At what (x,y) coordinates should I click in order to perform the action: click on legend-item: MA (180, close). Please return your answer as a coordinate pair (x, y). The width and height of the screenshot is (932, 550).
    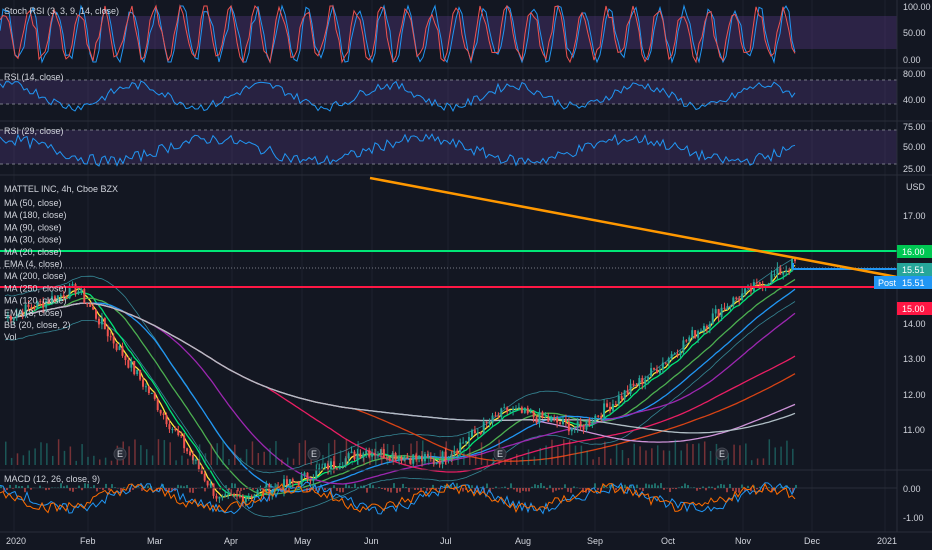
    Looking at the image, I should click on (35, 215).